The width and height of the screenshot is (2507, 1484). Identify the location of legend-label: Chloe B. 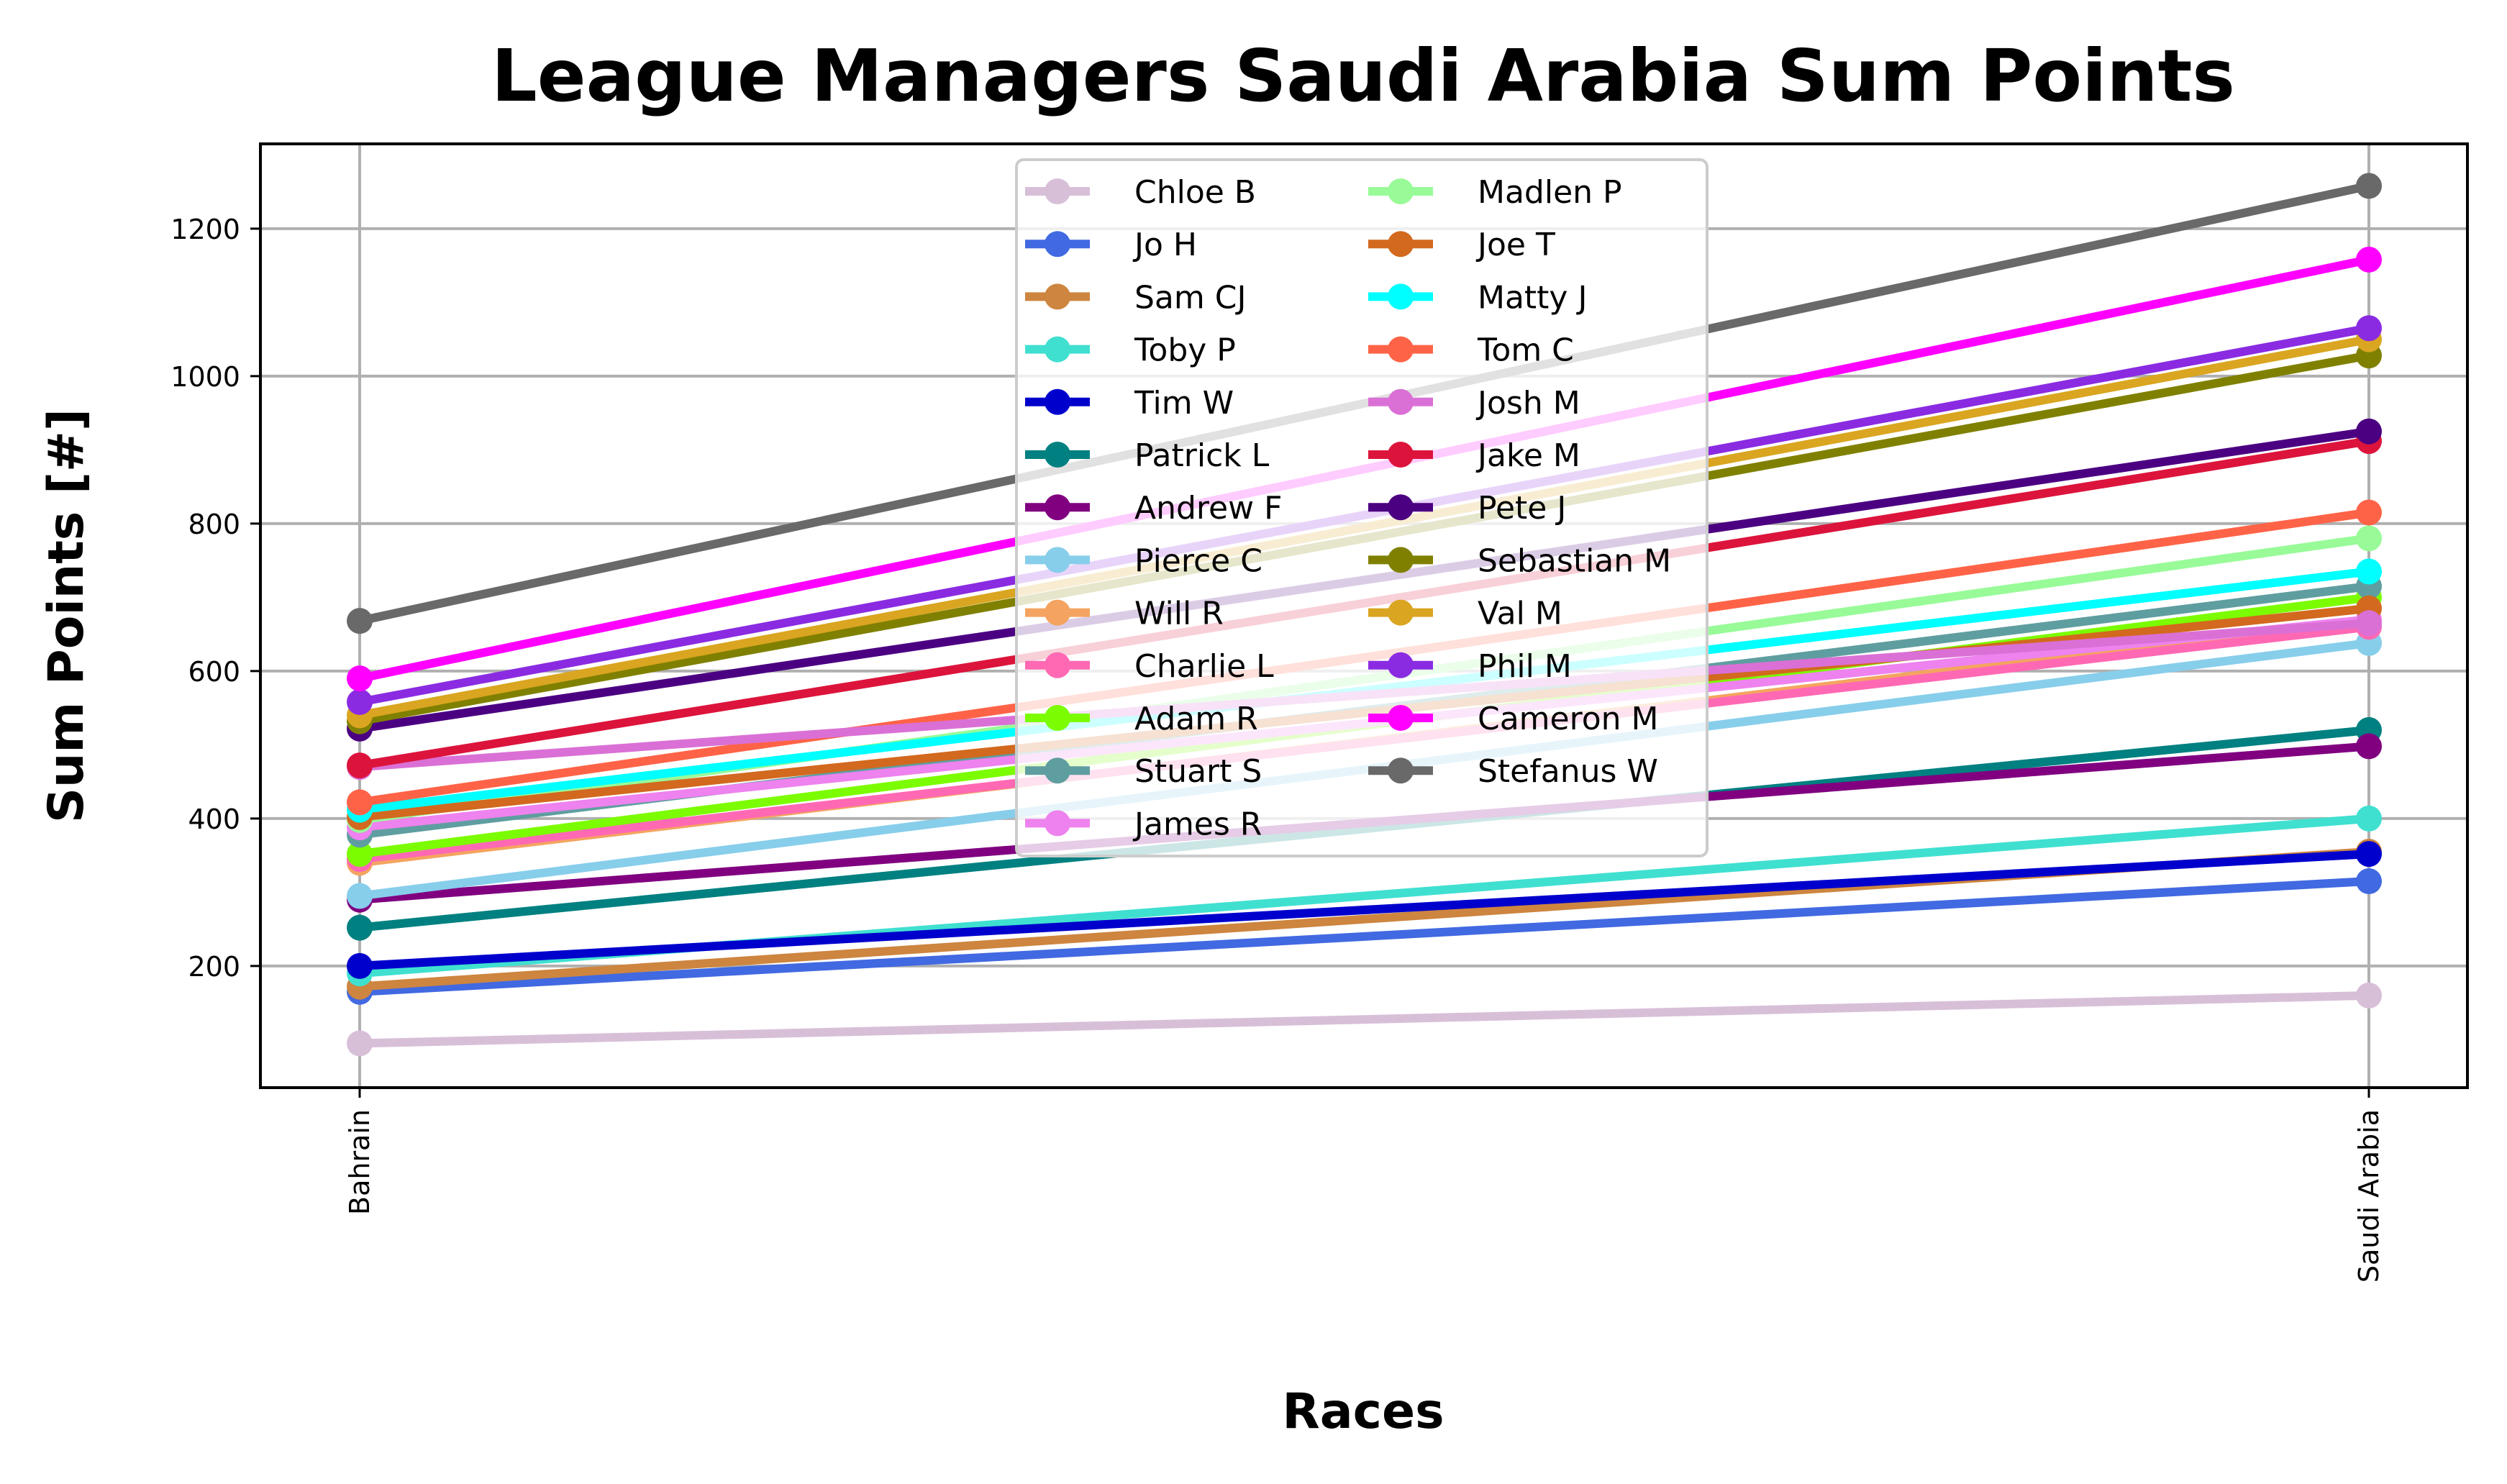
(1195, 192).